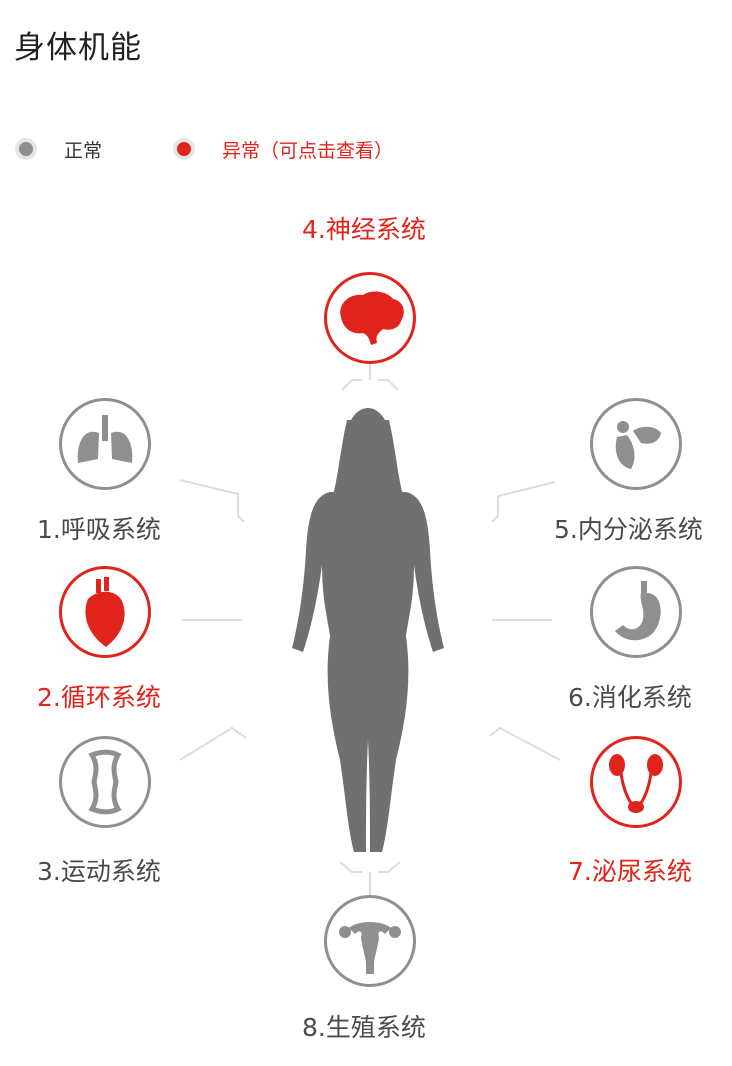 Image resolution: width=732 pixels, height=1066 pixels. What do you see at coordinates (26, 149) in the screenshot?
I see `legend-normal-dot` at bounding box center [26, 149].